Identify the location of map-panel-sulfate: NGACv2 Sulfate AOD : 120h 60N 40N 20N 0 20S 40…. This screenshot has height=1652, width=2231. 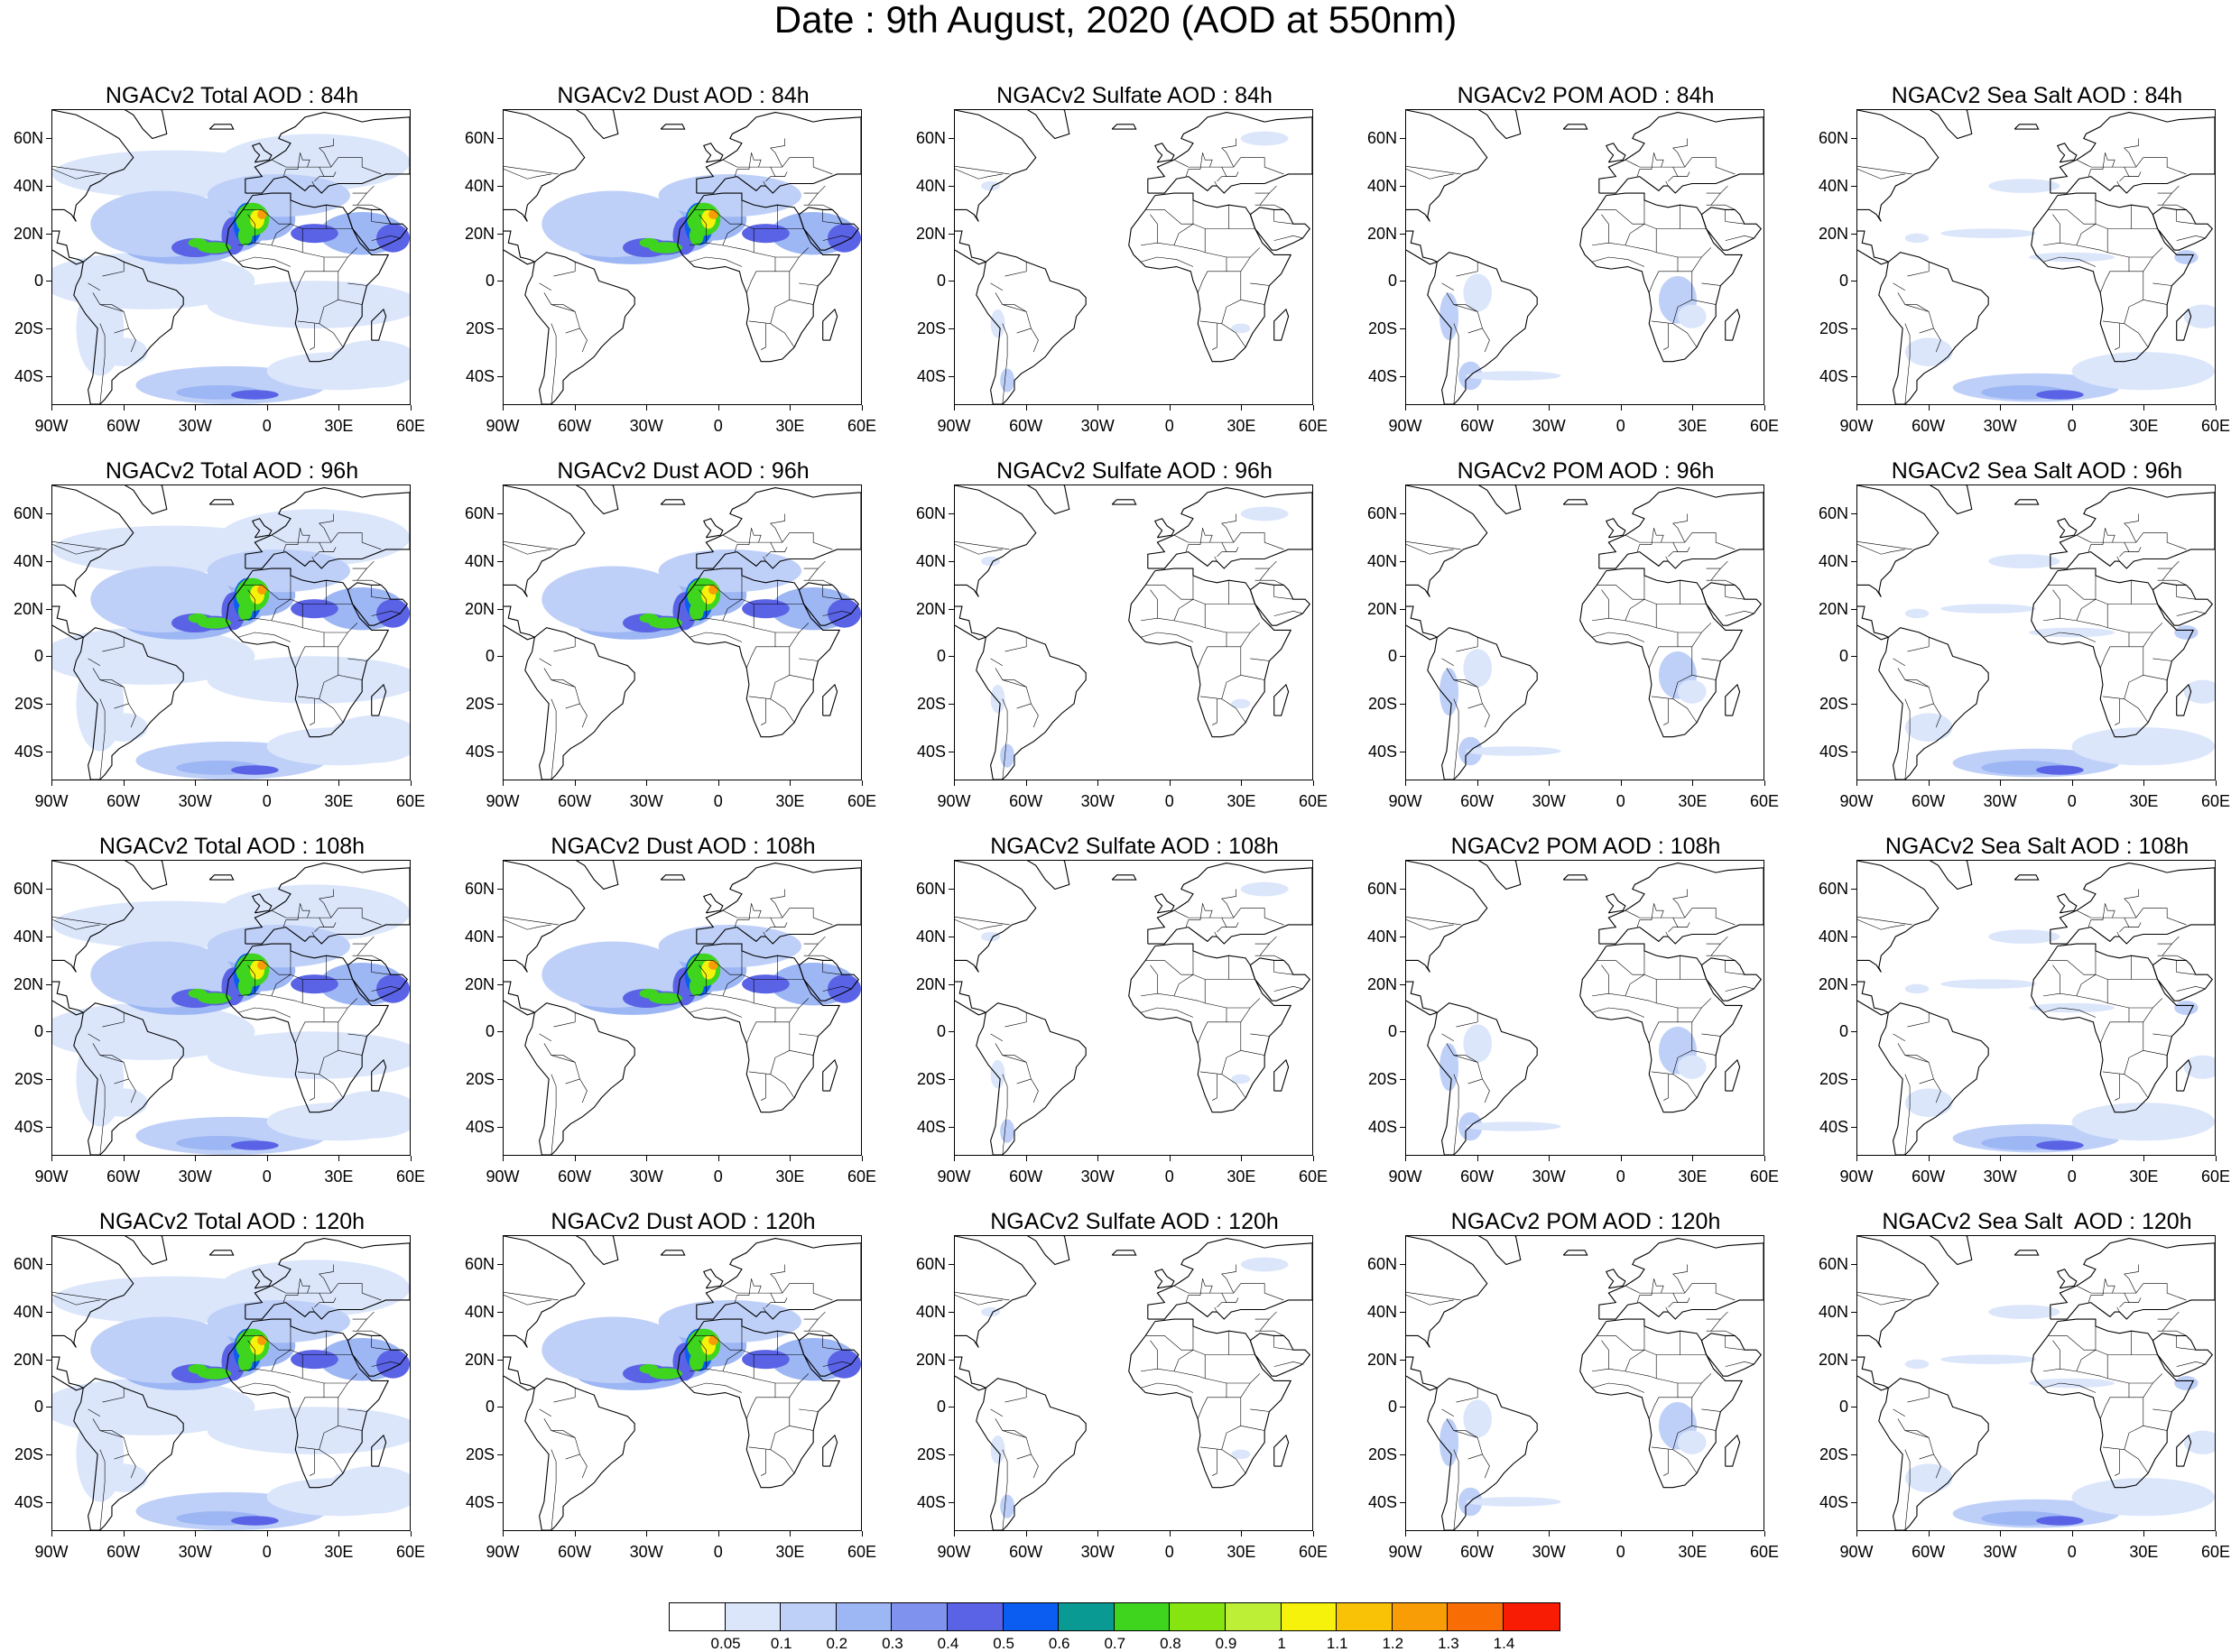
(1128, 1393).